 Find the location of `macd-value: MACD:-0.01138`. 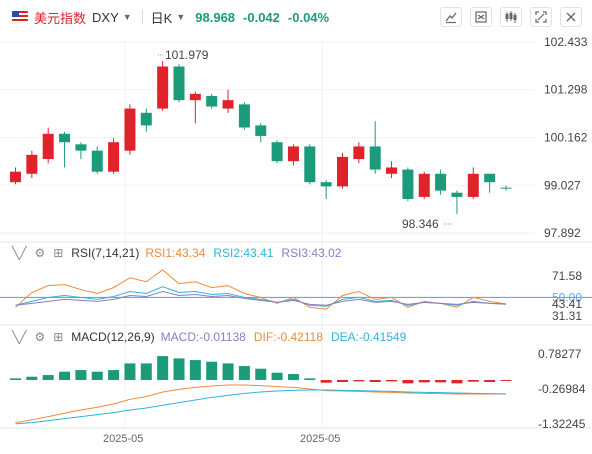

macd-value: MACD:-0.01138 is located at coordinates (203, 337).